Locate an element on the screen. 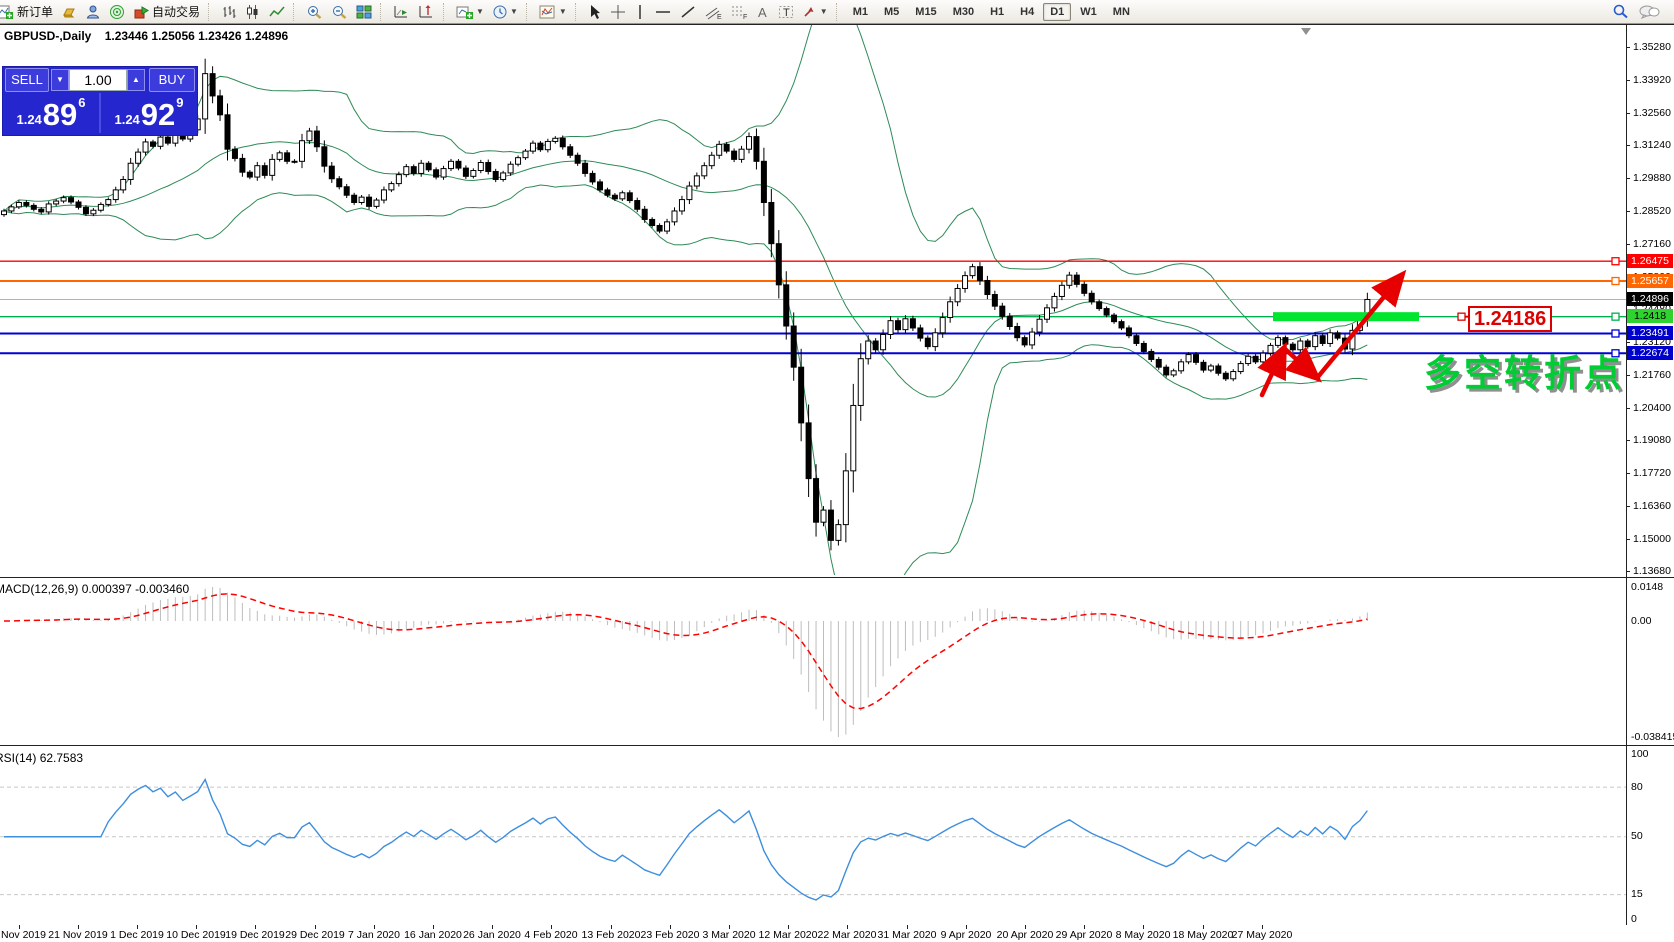  vertical-line-tool-button is located at coordinates (640, 12).